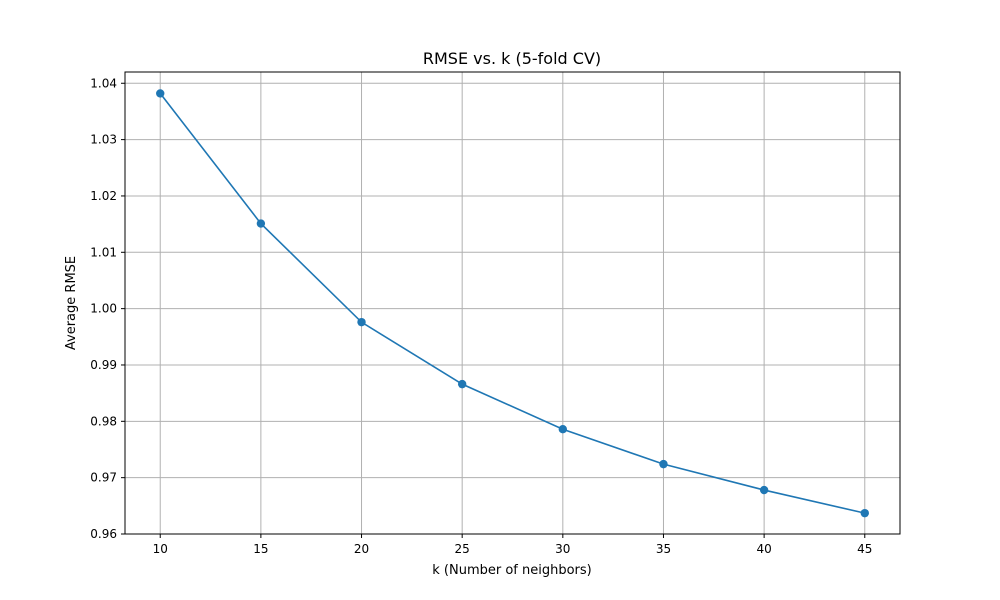  I want to click on y-tick-label: 0.96, so click(103, 534).